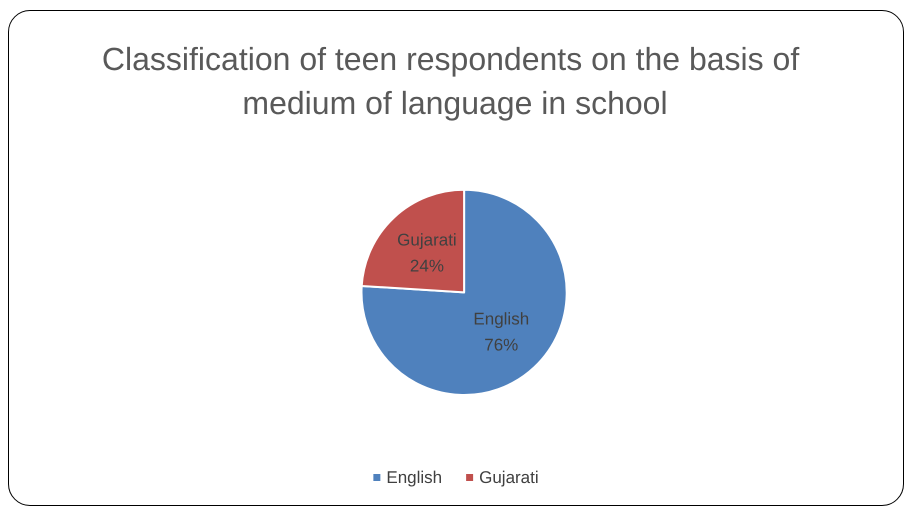  Describe the element at coordinates (501, 318) in the screenshot. I see `slice-label: English` at that location.